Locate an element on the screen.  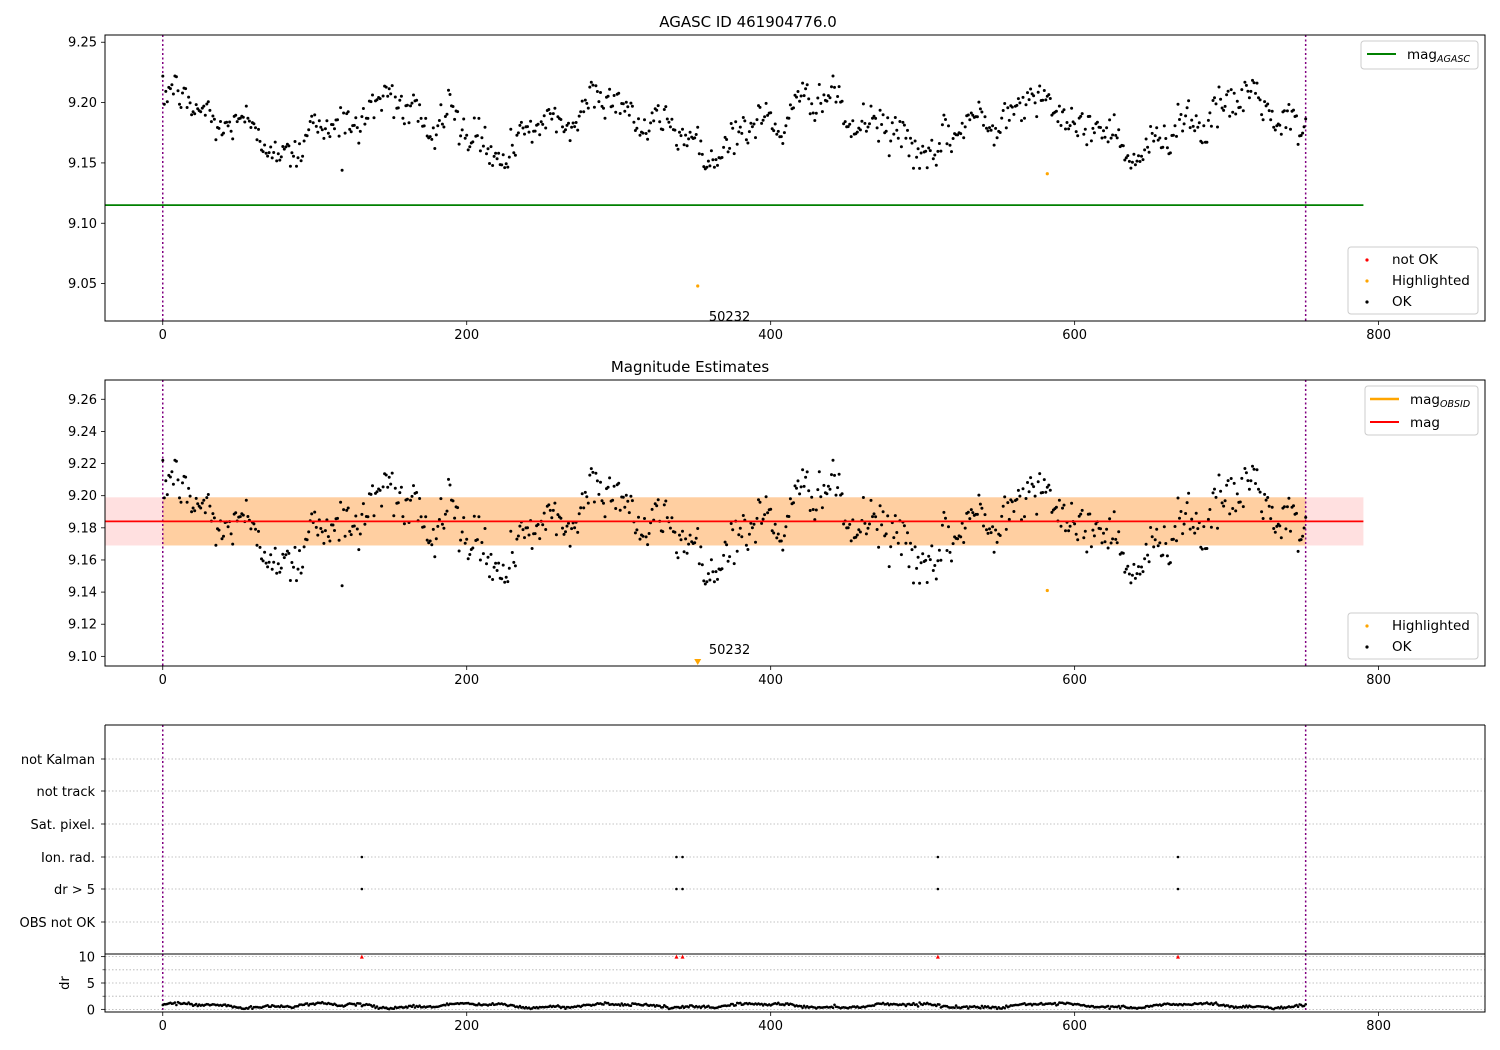
x-tick-label: 400 is located at coordinates (770, 1026).